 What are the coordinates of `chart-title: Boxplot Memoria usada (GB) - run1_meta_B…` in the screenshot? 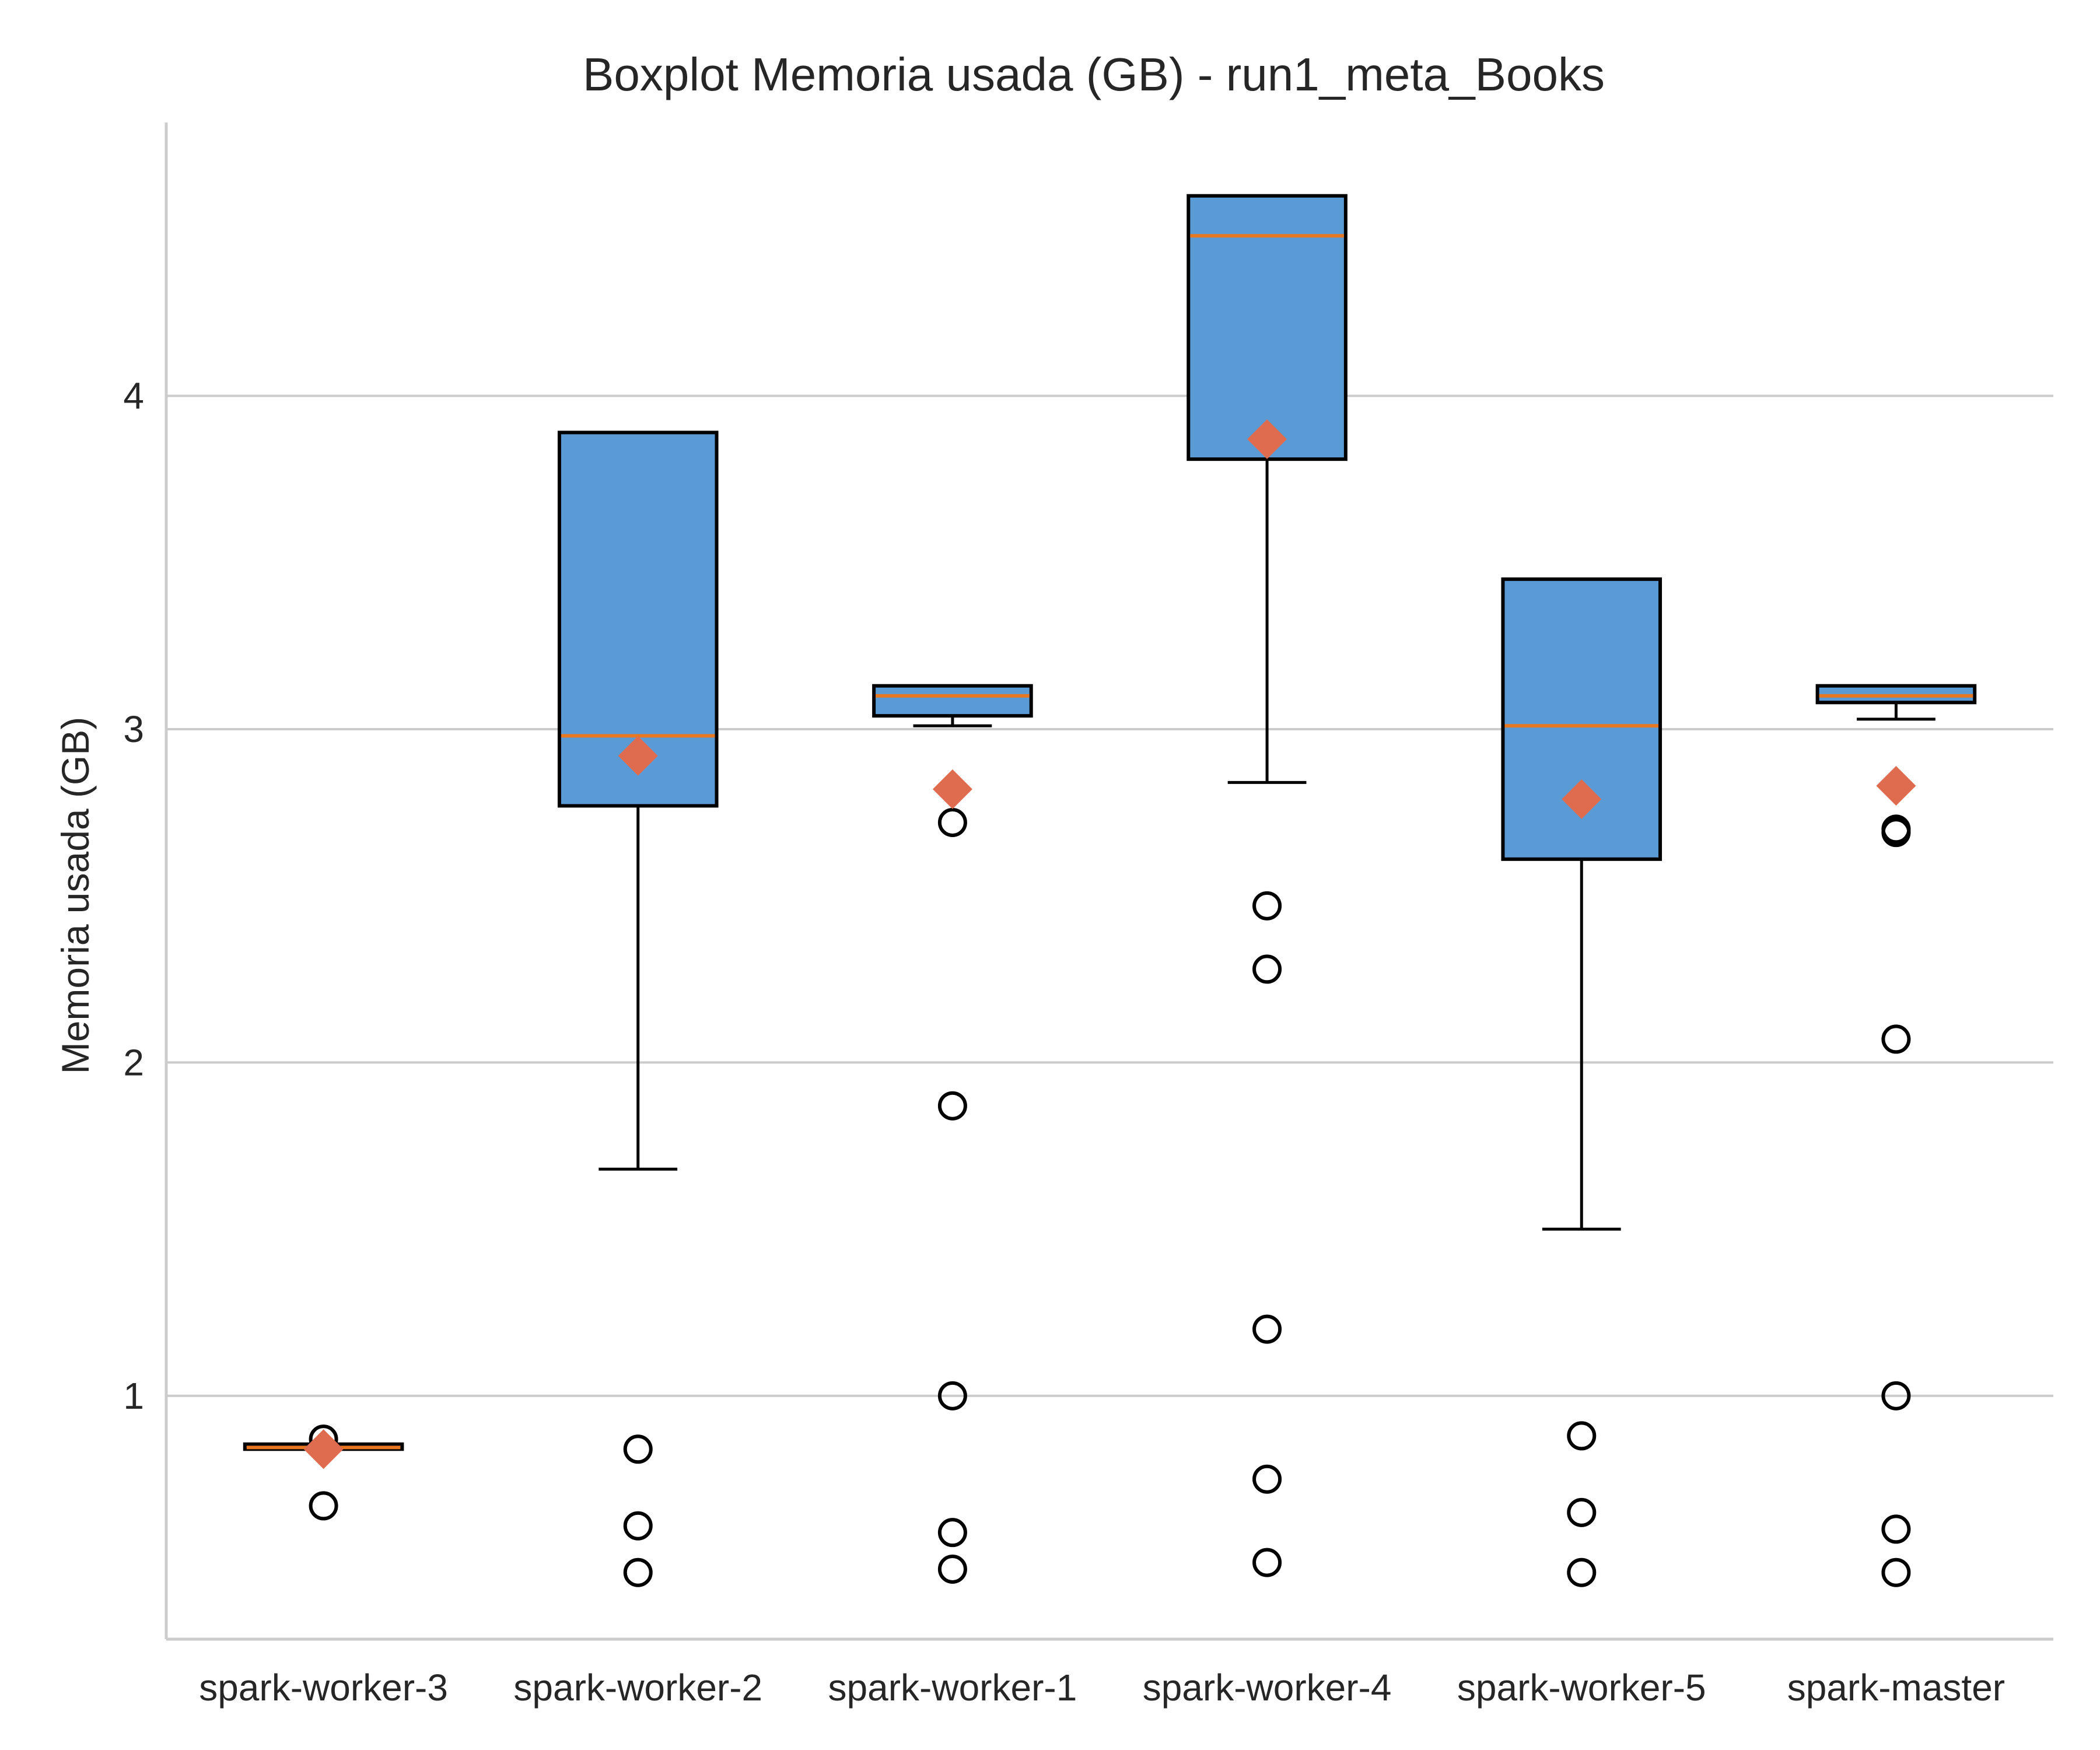 It's located at (1094, 74).